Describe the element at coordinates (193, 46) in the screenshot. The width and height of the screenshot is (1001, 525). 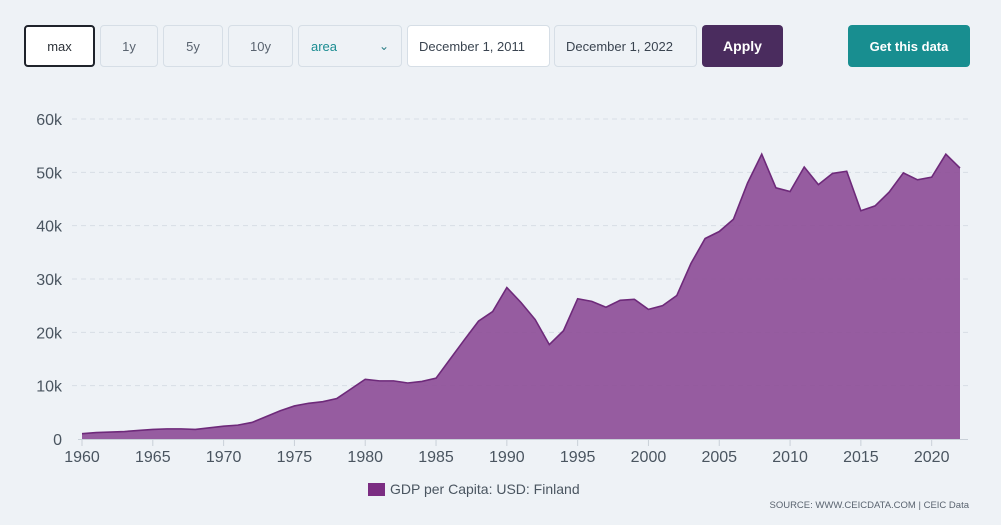
I see `range-5y-button: 5y` at that location.